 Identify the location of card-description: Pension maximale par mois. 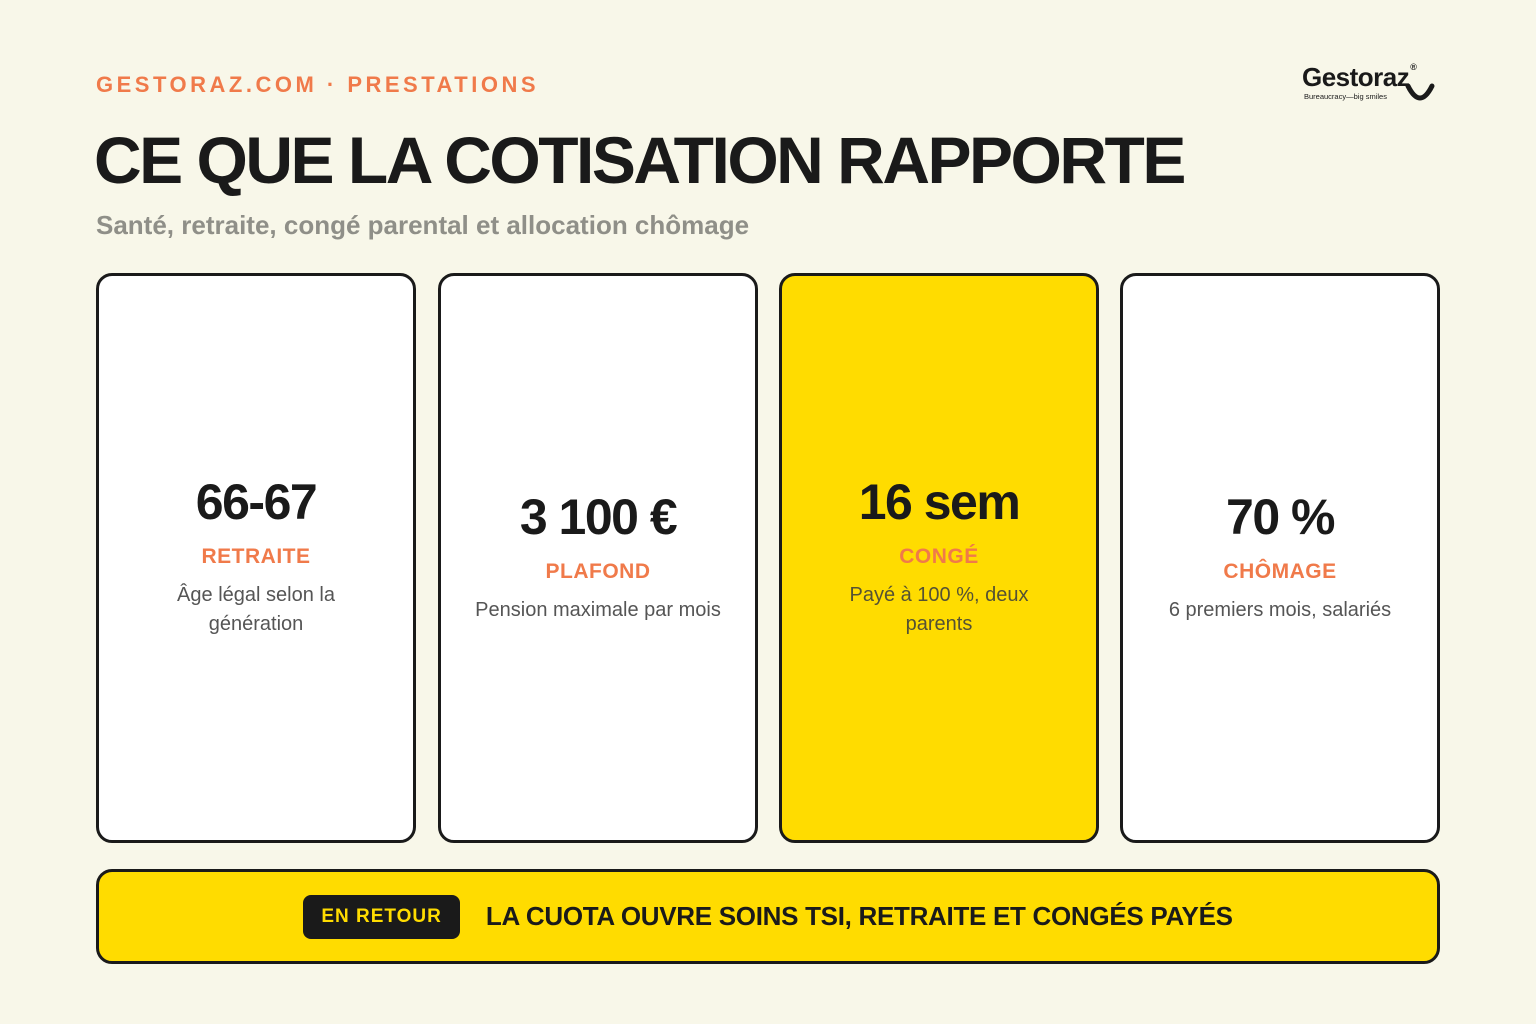
(598, 609).